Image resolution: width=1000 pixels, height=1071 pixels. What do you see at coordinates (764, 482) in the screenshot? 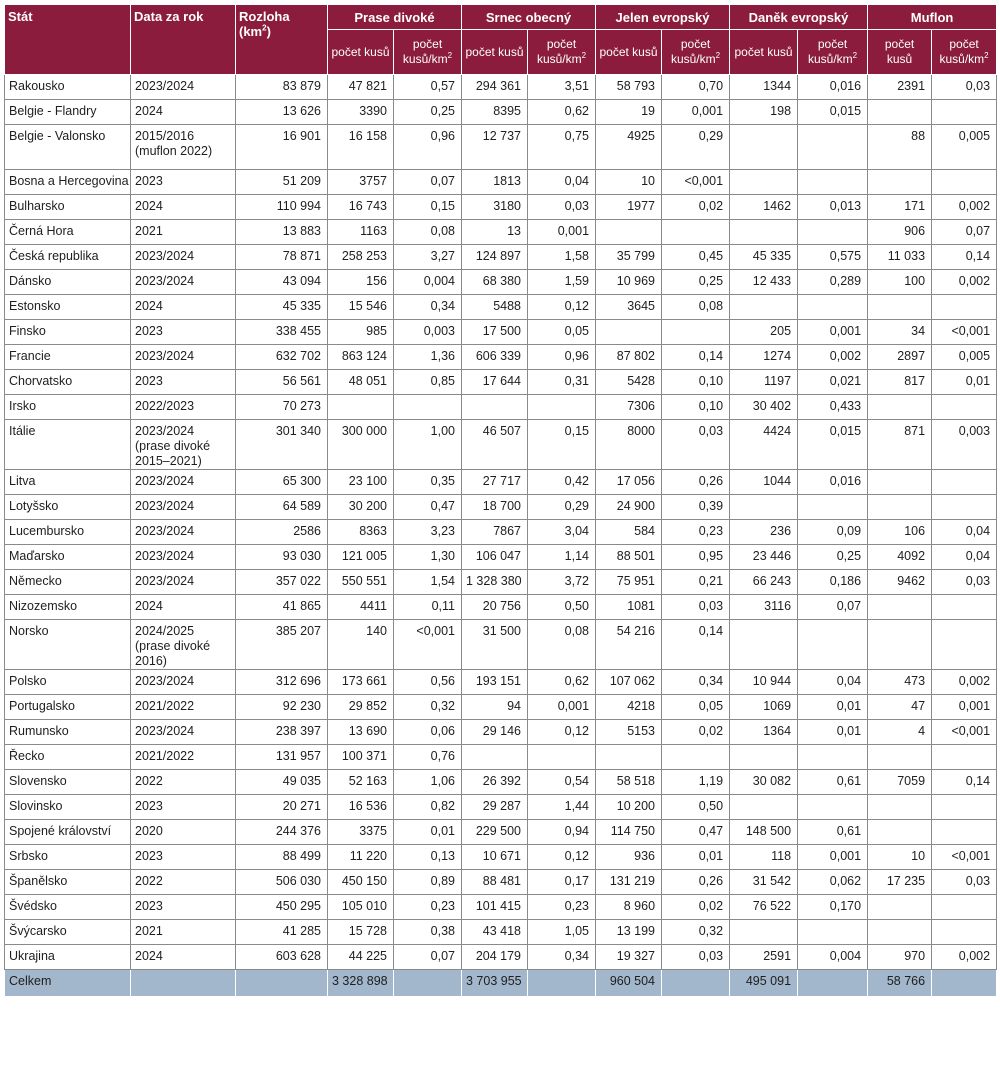
I see `cell-count: 1044` at bounding box center [764, 482].